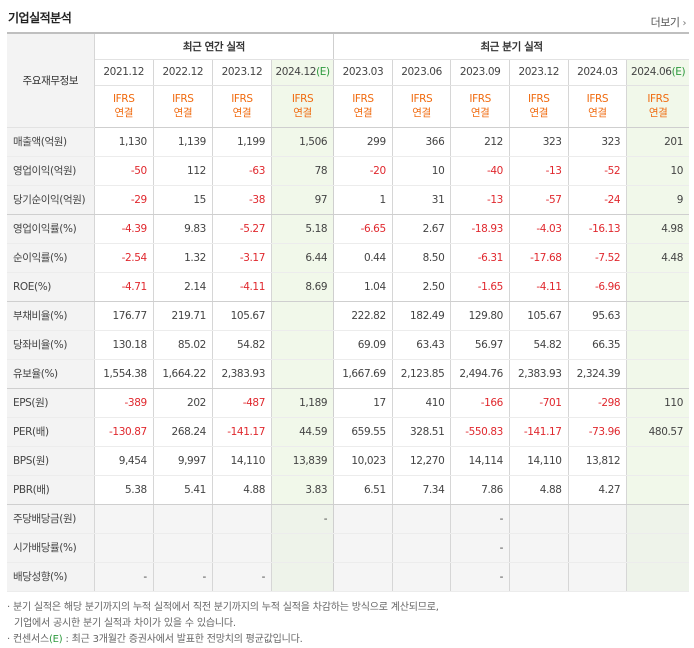 This screenshot has width=694, height=648. Describe the element at coordinates (51, 374) in the screenshot. I see `row-label: 유보율(%)` at that location.